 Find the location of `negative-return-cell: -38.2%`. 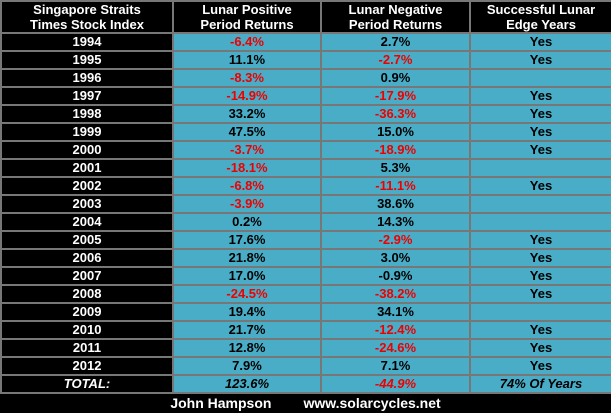

negative-return-cell: -38.2% is located at coordinates (395, 294).